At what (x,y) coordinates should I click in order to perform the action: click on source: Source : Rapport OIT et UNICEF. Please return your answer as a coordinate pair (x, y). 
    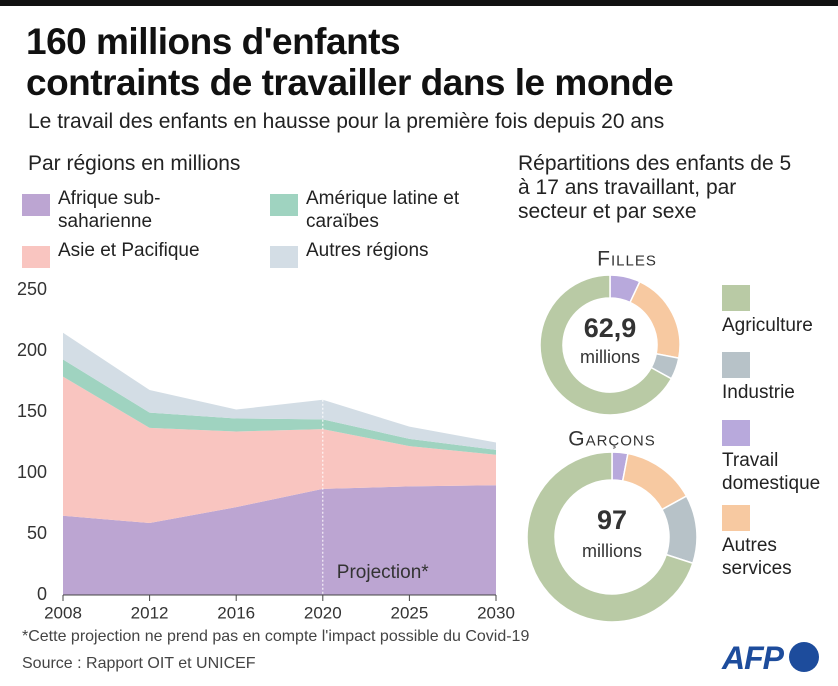
    Looking at the image, I should click on (139, 663).